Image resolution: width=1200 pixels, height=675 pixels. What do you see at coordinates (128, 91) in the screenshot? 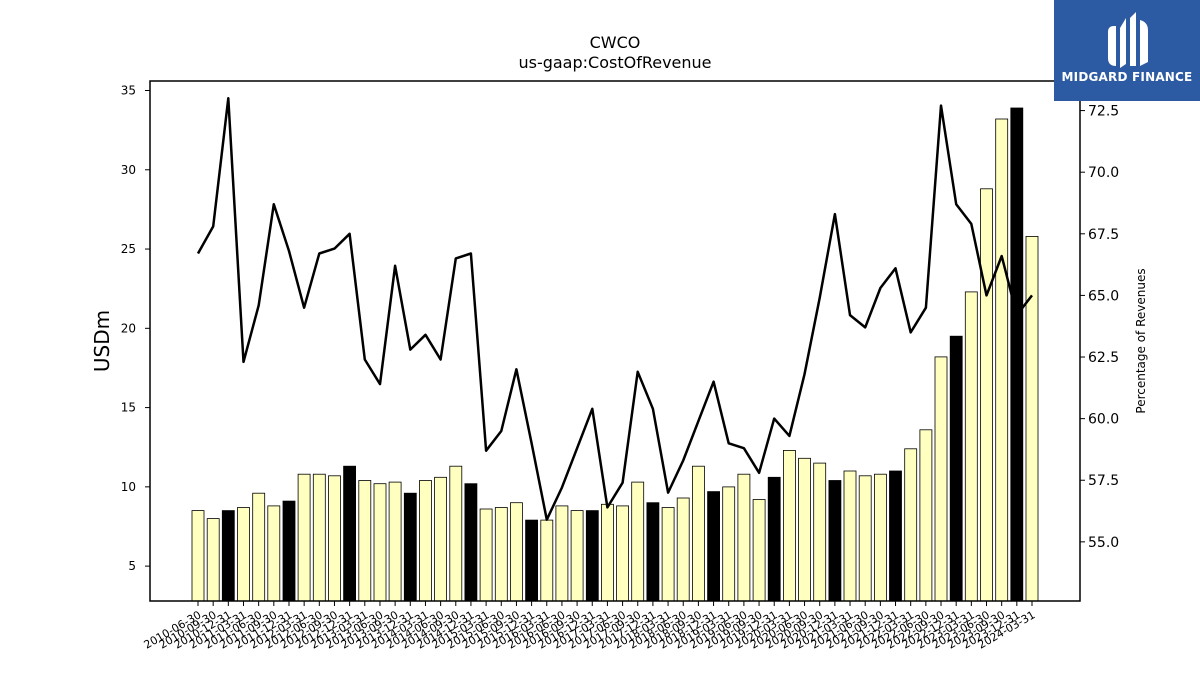
I see `y-tick-label: 35` at bounding box center [128, 91].